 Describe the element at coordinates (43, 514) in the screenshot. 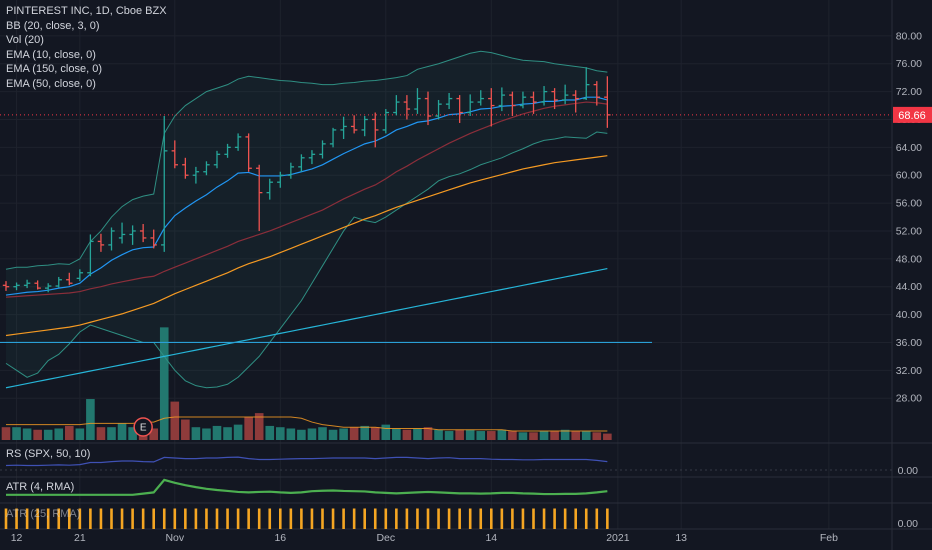

I see `atr25-pane-label: ATR (25, RMA)` at that location.